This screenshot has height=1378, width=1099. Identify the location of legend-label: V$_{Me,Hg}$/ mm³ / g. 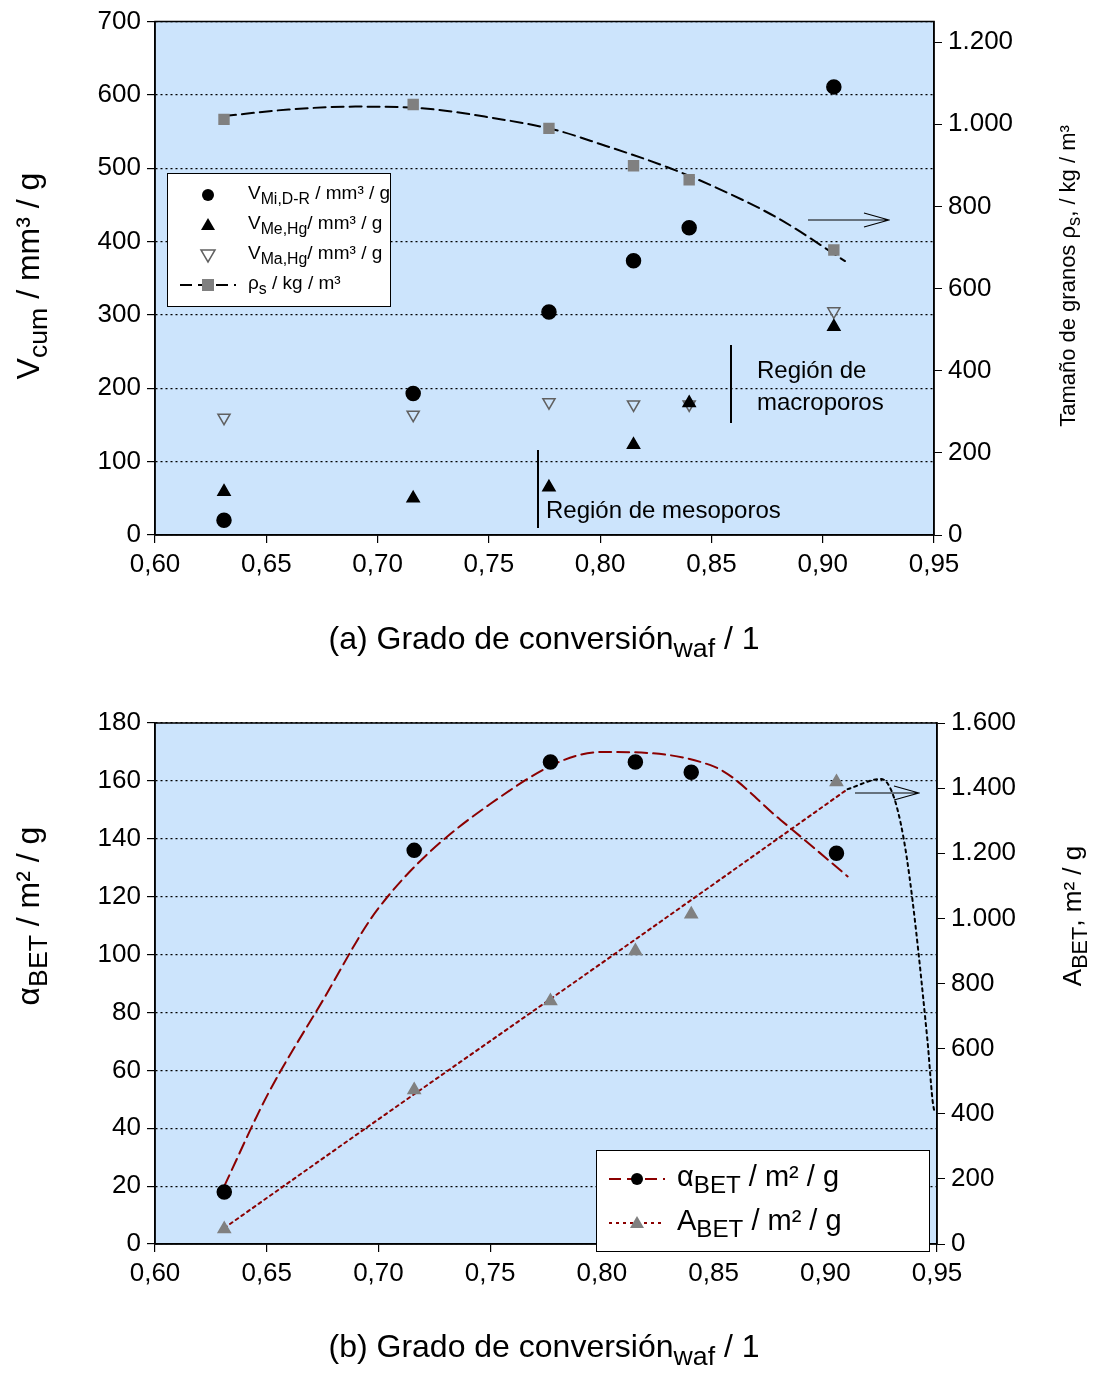
(315, 225).